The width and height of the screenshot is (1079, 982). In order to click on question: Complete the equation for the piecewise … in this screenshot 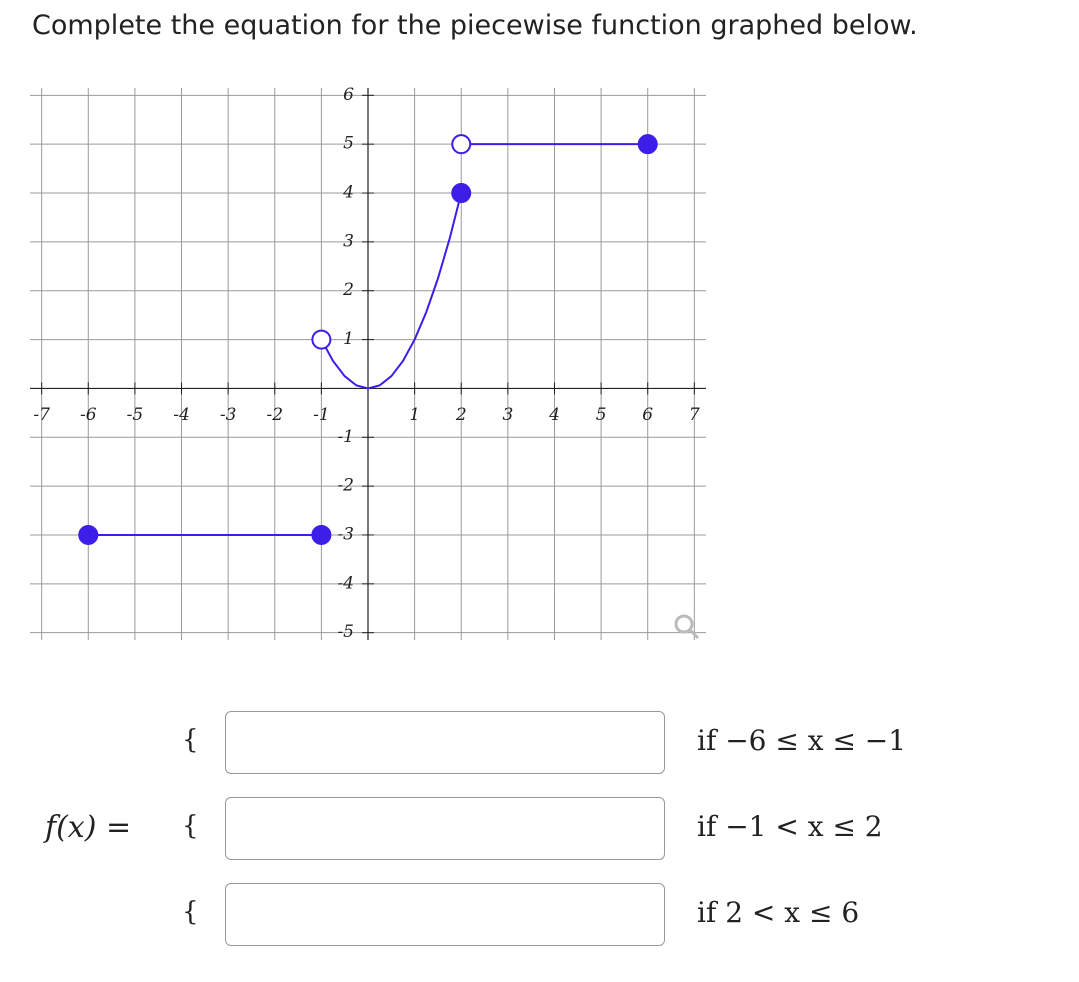, I will do `click(475, 25)`.